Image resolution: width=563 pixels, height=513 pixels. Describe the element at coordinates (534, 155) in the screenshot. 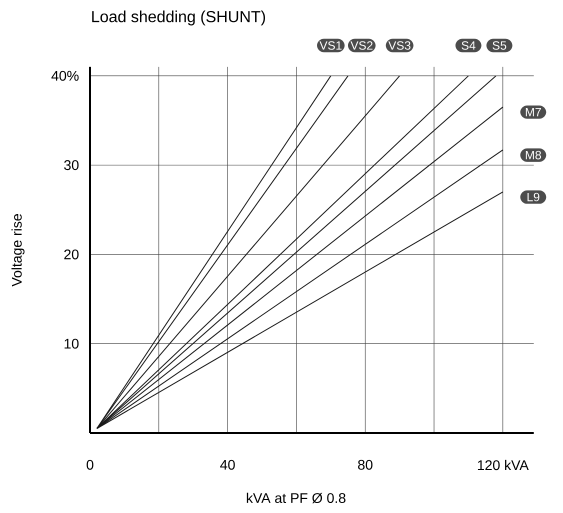

I see `series-label: M8` at that location.